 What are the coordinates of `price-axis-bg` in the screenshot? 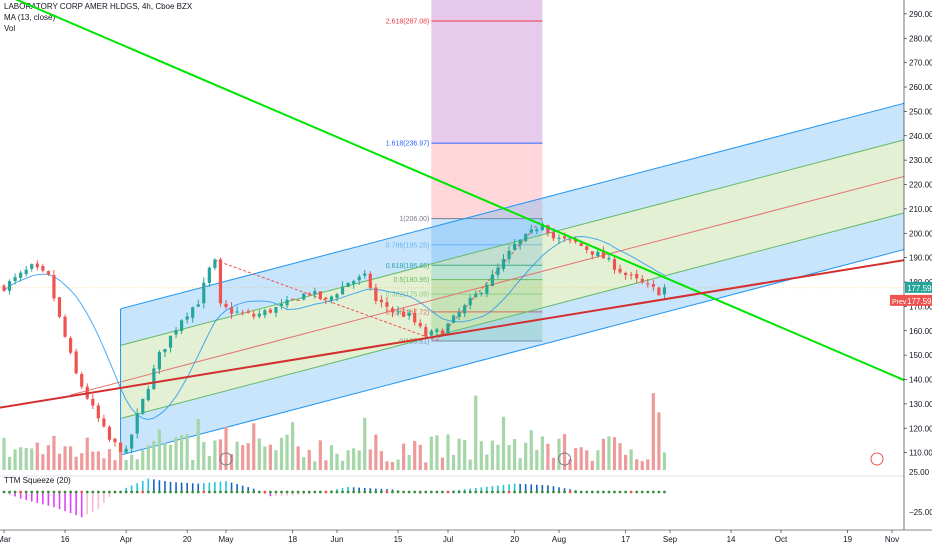 It's located at (918, 275).